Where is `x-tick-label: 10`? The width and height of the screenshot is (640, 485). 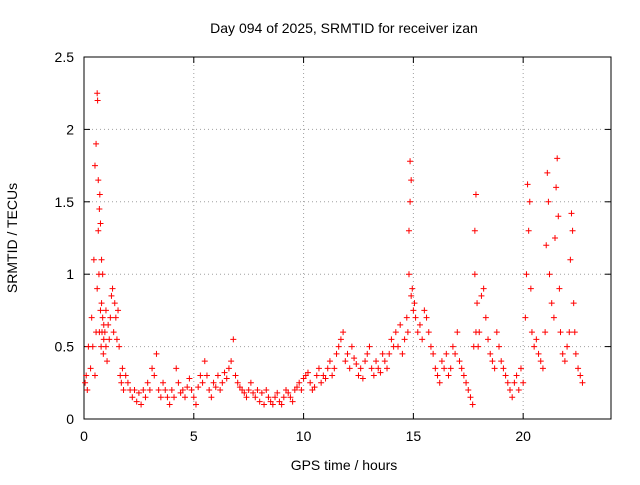 x-tick-label: 10 is located at coordinates (304, 436).